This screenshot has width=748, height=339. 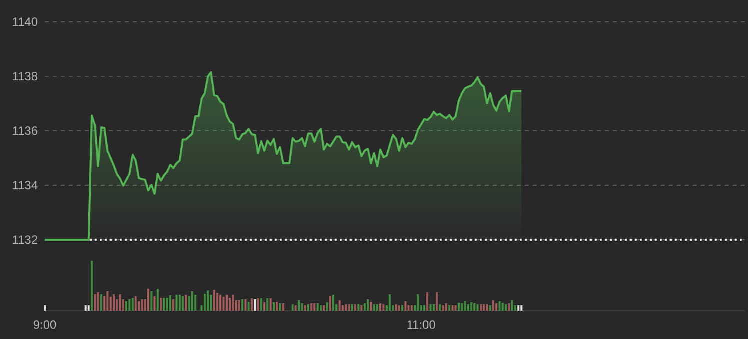 I want to click on y-tick-label: 1140, so click(x=25, y=22).